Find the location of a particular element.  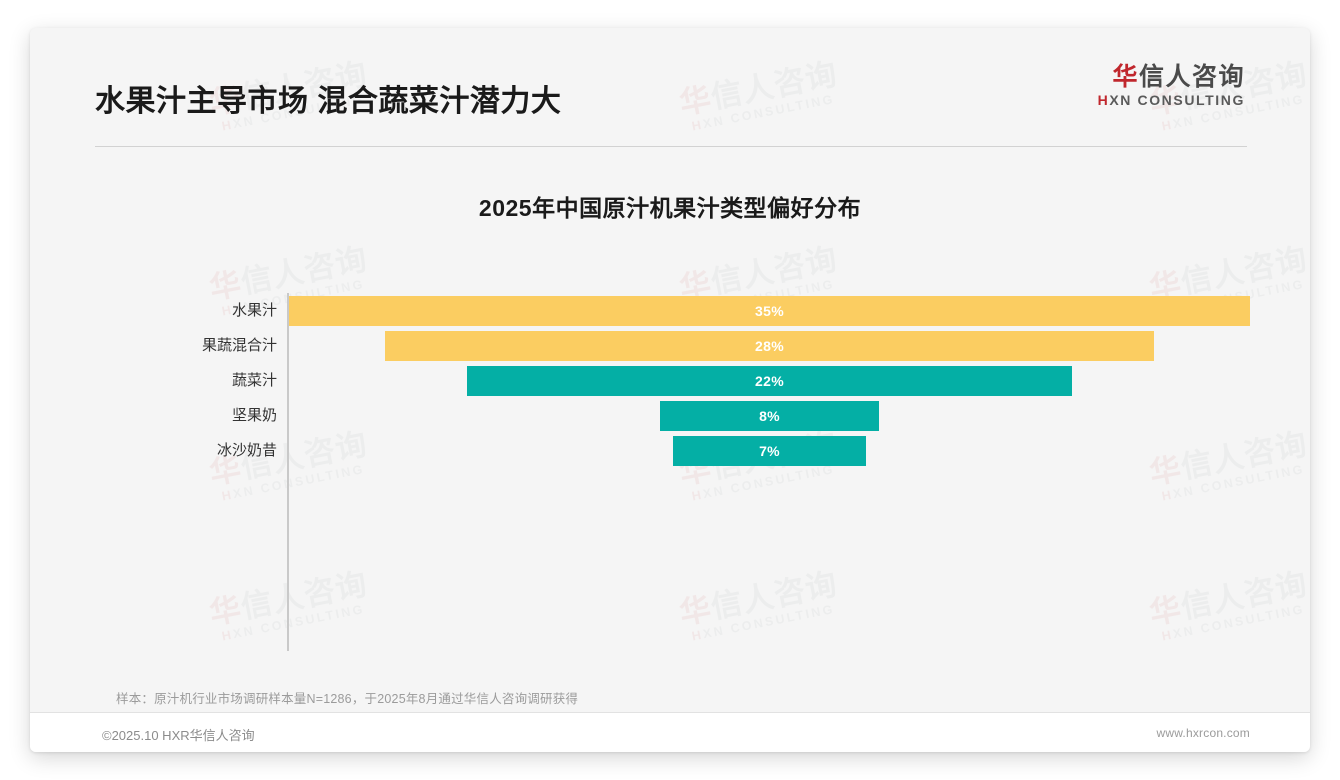

bar-segment: 22% is located at coordinates (769, 381).